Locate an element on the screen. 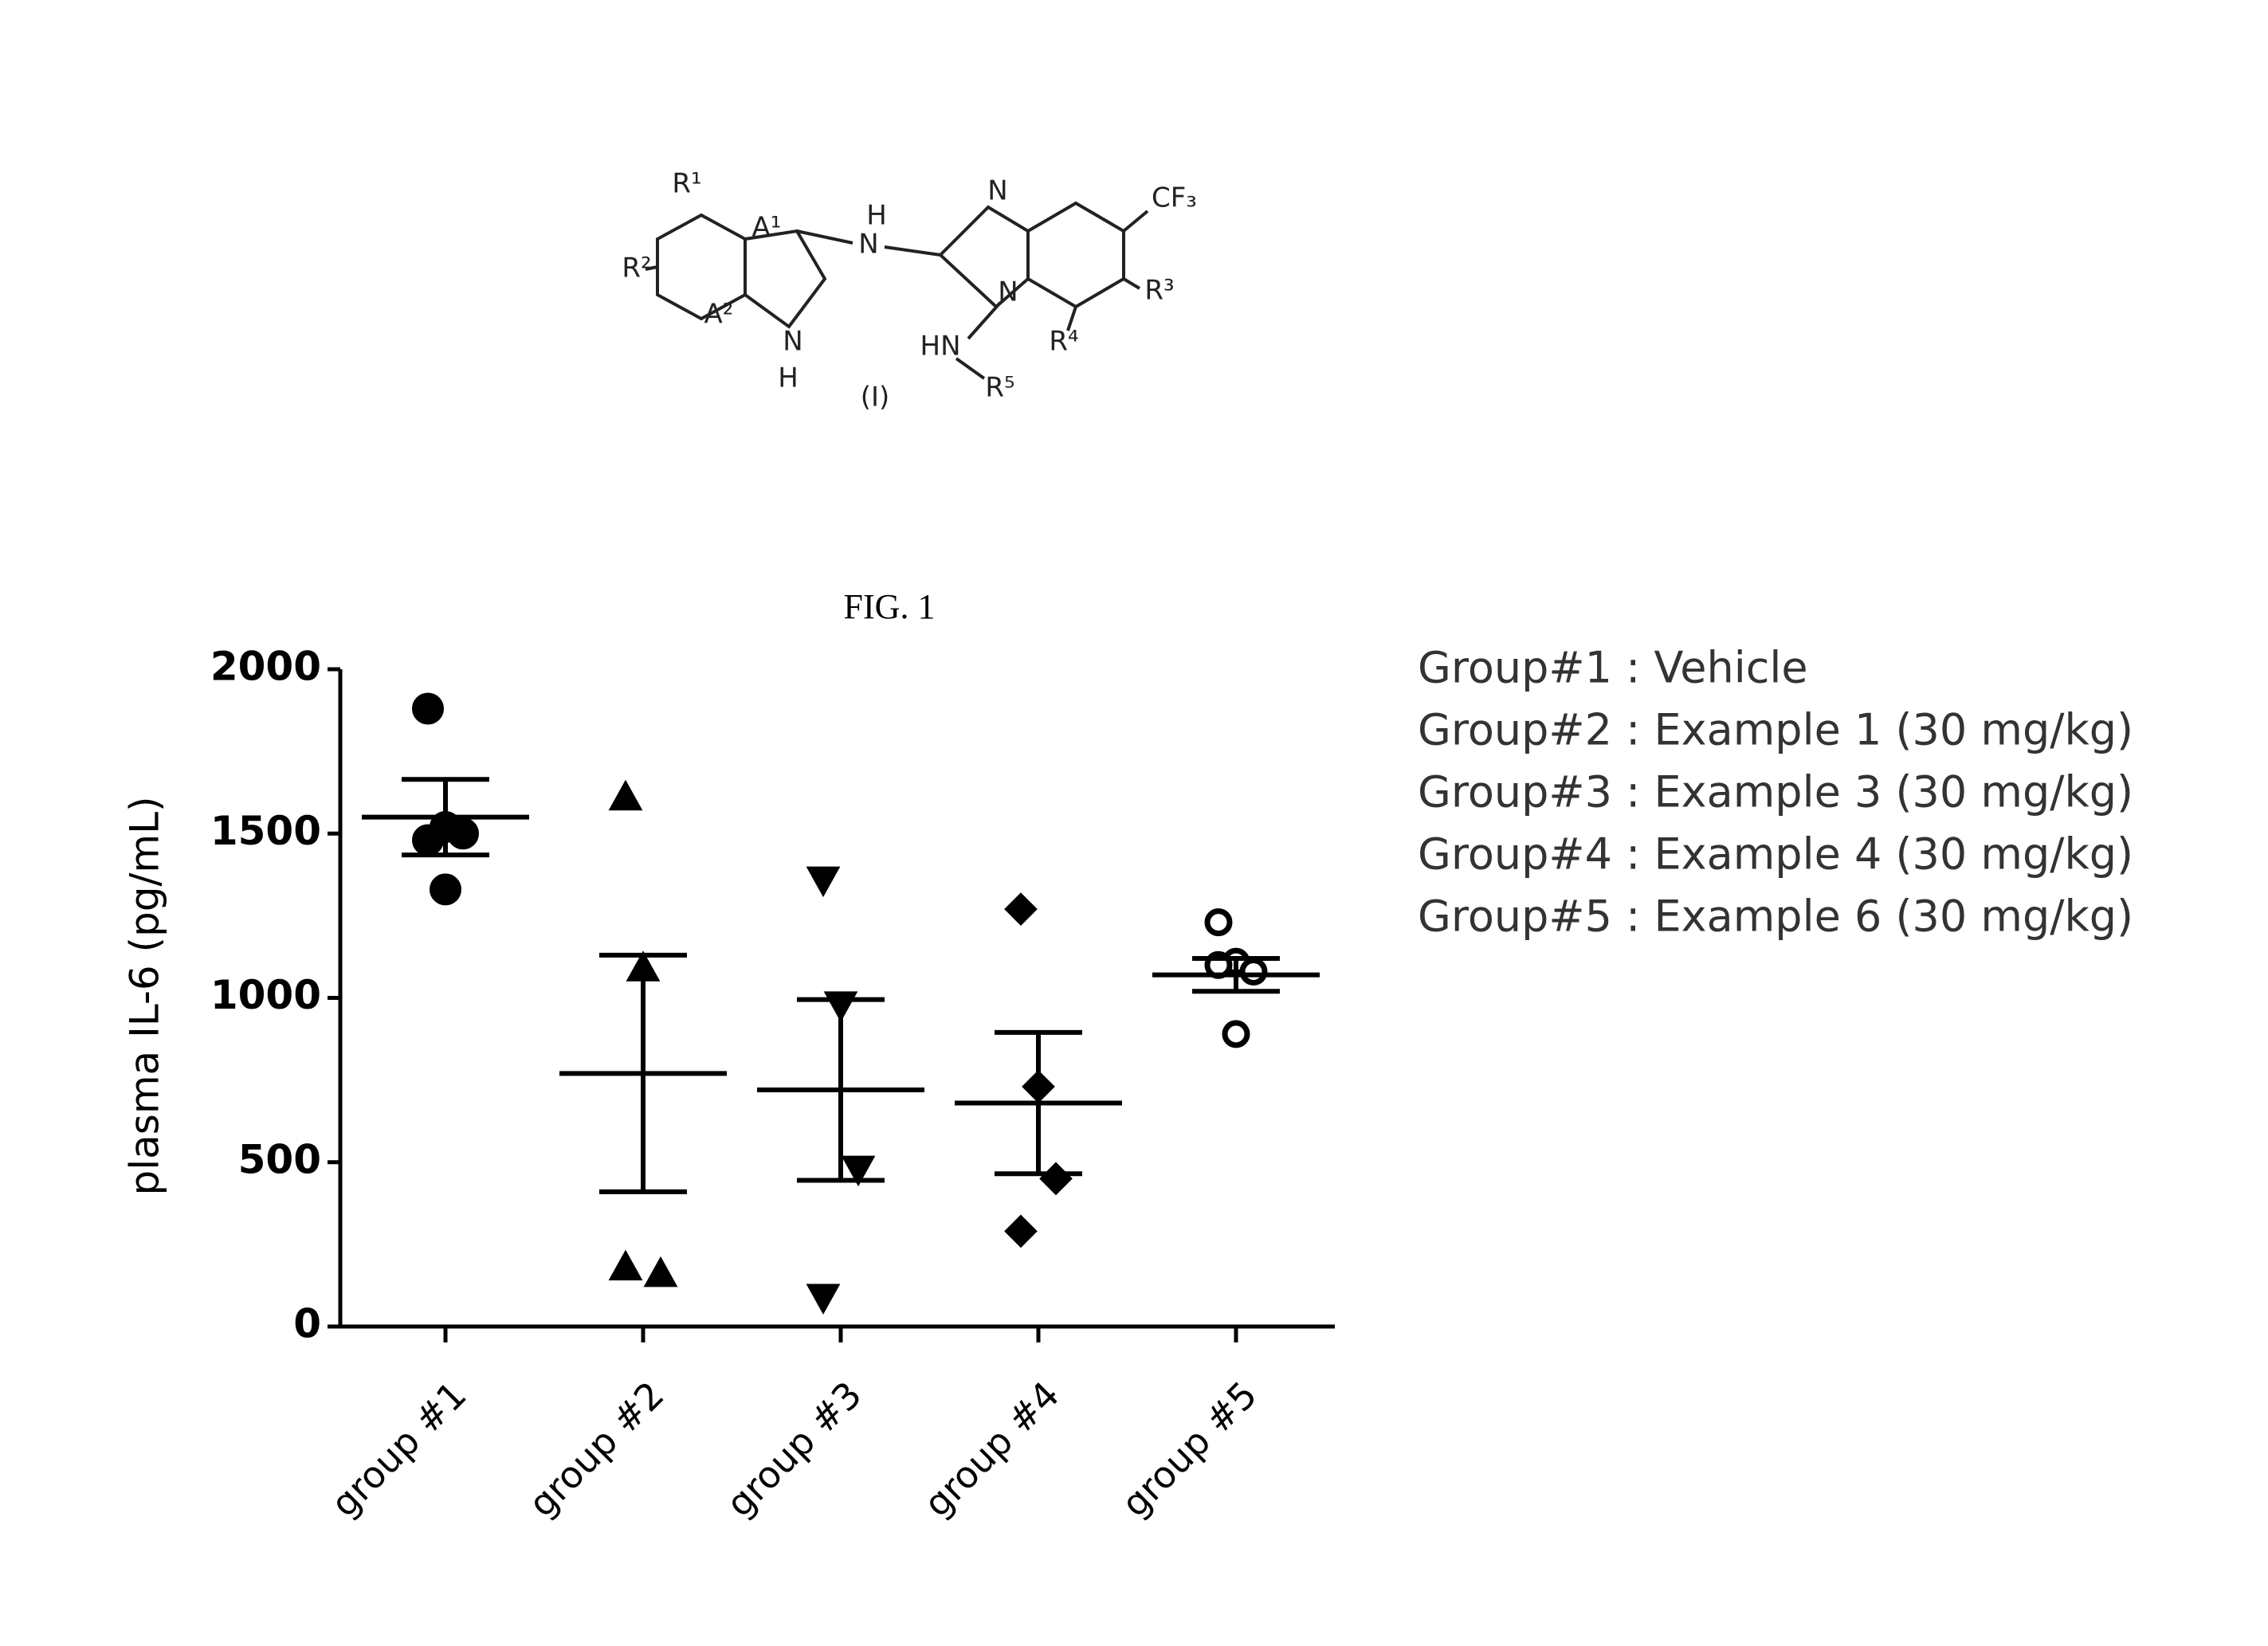 This screenshot has width=2268, height=1646. legend-entry: Group#3 : Example 3 (30 mg/kg) is located at coordinates (1775, 792).